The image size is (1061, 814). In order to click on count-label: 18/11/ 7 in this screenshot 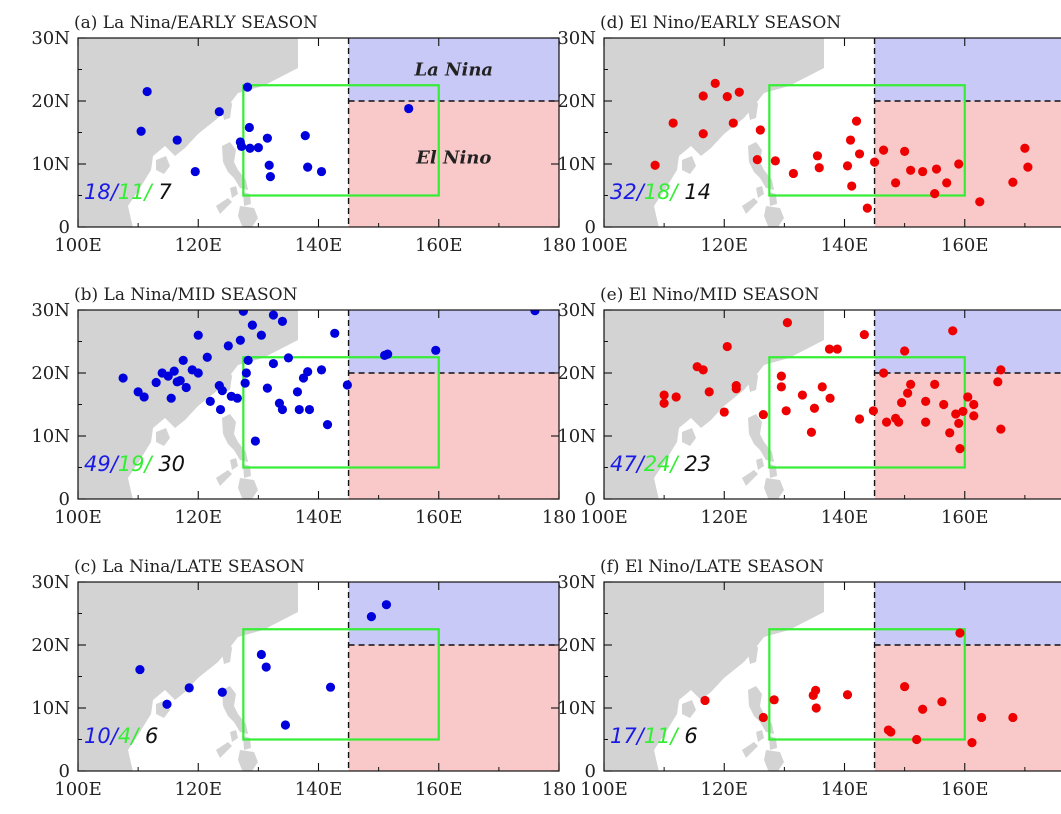, I will do `click(128, 192)`.